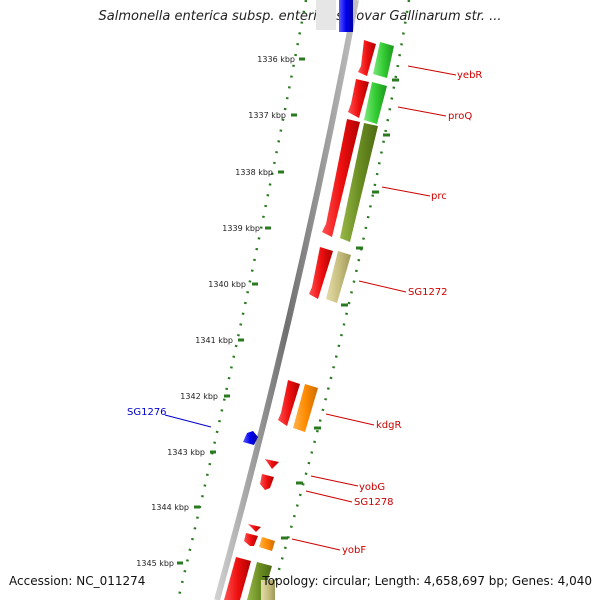 This screenshot has height=600, width=600. What do you see at coordinates (199, 396) in the screenshot?
I see `tick-label-1342: 1342 kbp` at bounding box center [199, 396].